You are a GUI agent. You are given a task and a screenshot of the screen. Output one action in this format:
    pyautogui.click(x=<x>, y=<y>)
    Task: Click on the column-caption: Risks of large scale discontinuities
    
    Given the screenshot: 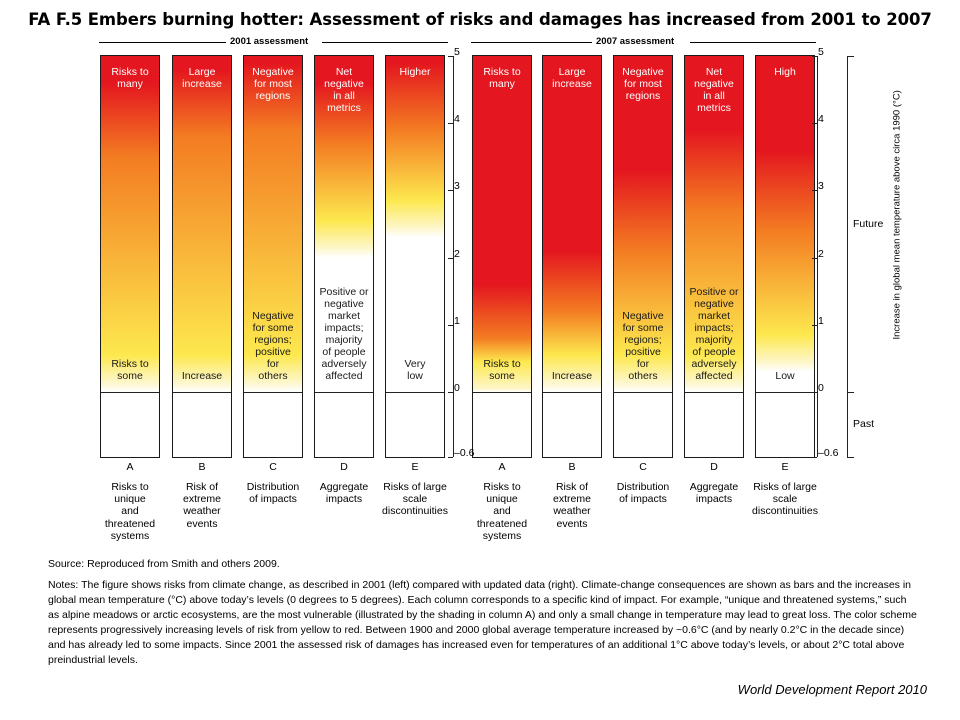 What is the action you would take?
    pyautogui.click(x=785, y=499)
    